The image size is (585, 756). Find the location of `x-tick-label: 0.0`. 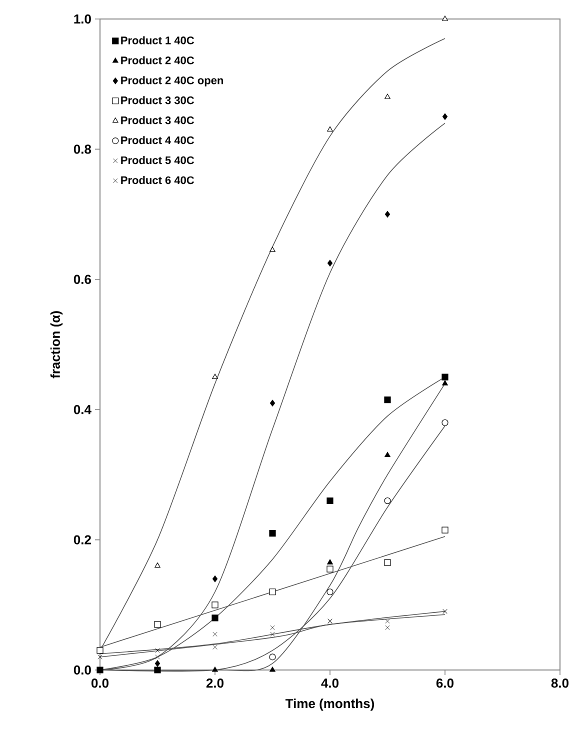

x-tick-label: 0.0 is located at coordinates (99, 683).